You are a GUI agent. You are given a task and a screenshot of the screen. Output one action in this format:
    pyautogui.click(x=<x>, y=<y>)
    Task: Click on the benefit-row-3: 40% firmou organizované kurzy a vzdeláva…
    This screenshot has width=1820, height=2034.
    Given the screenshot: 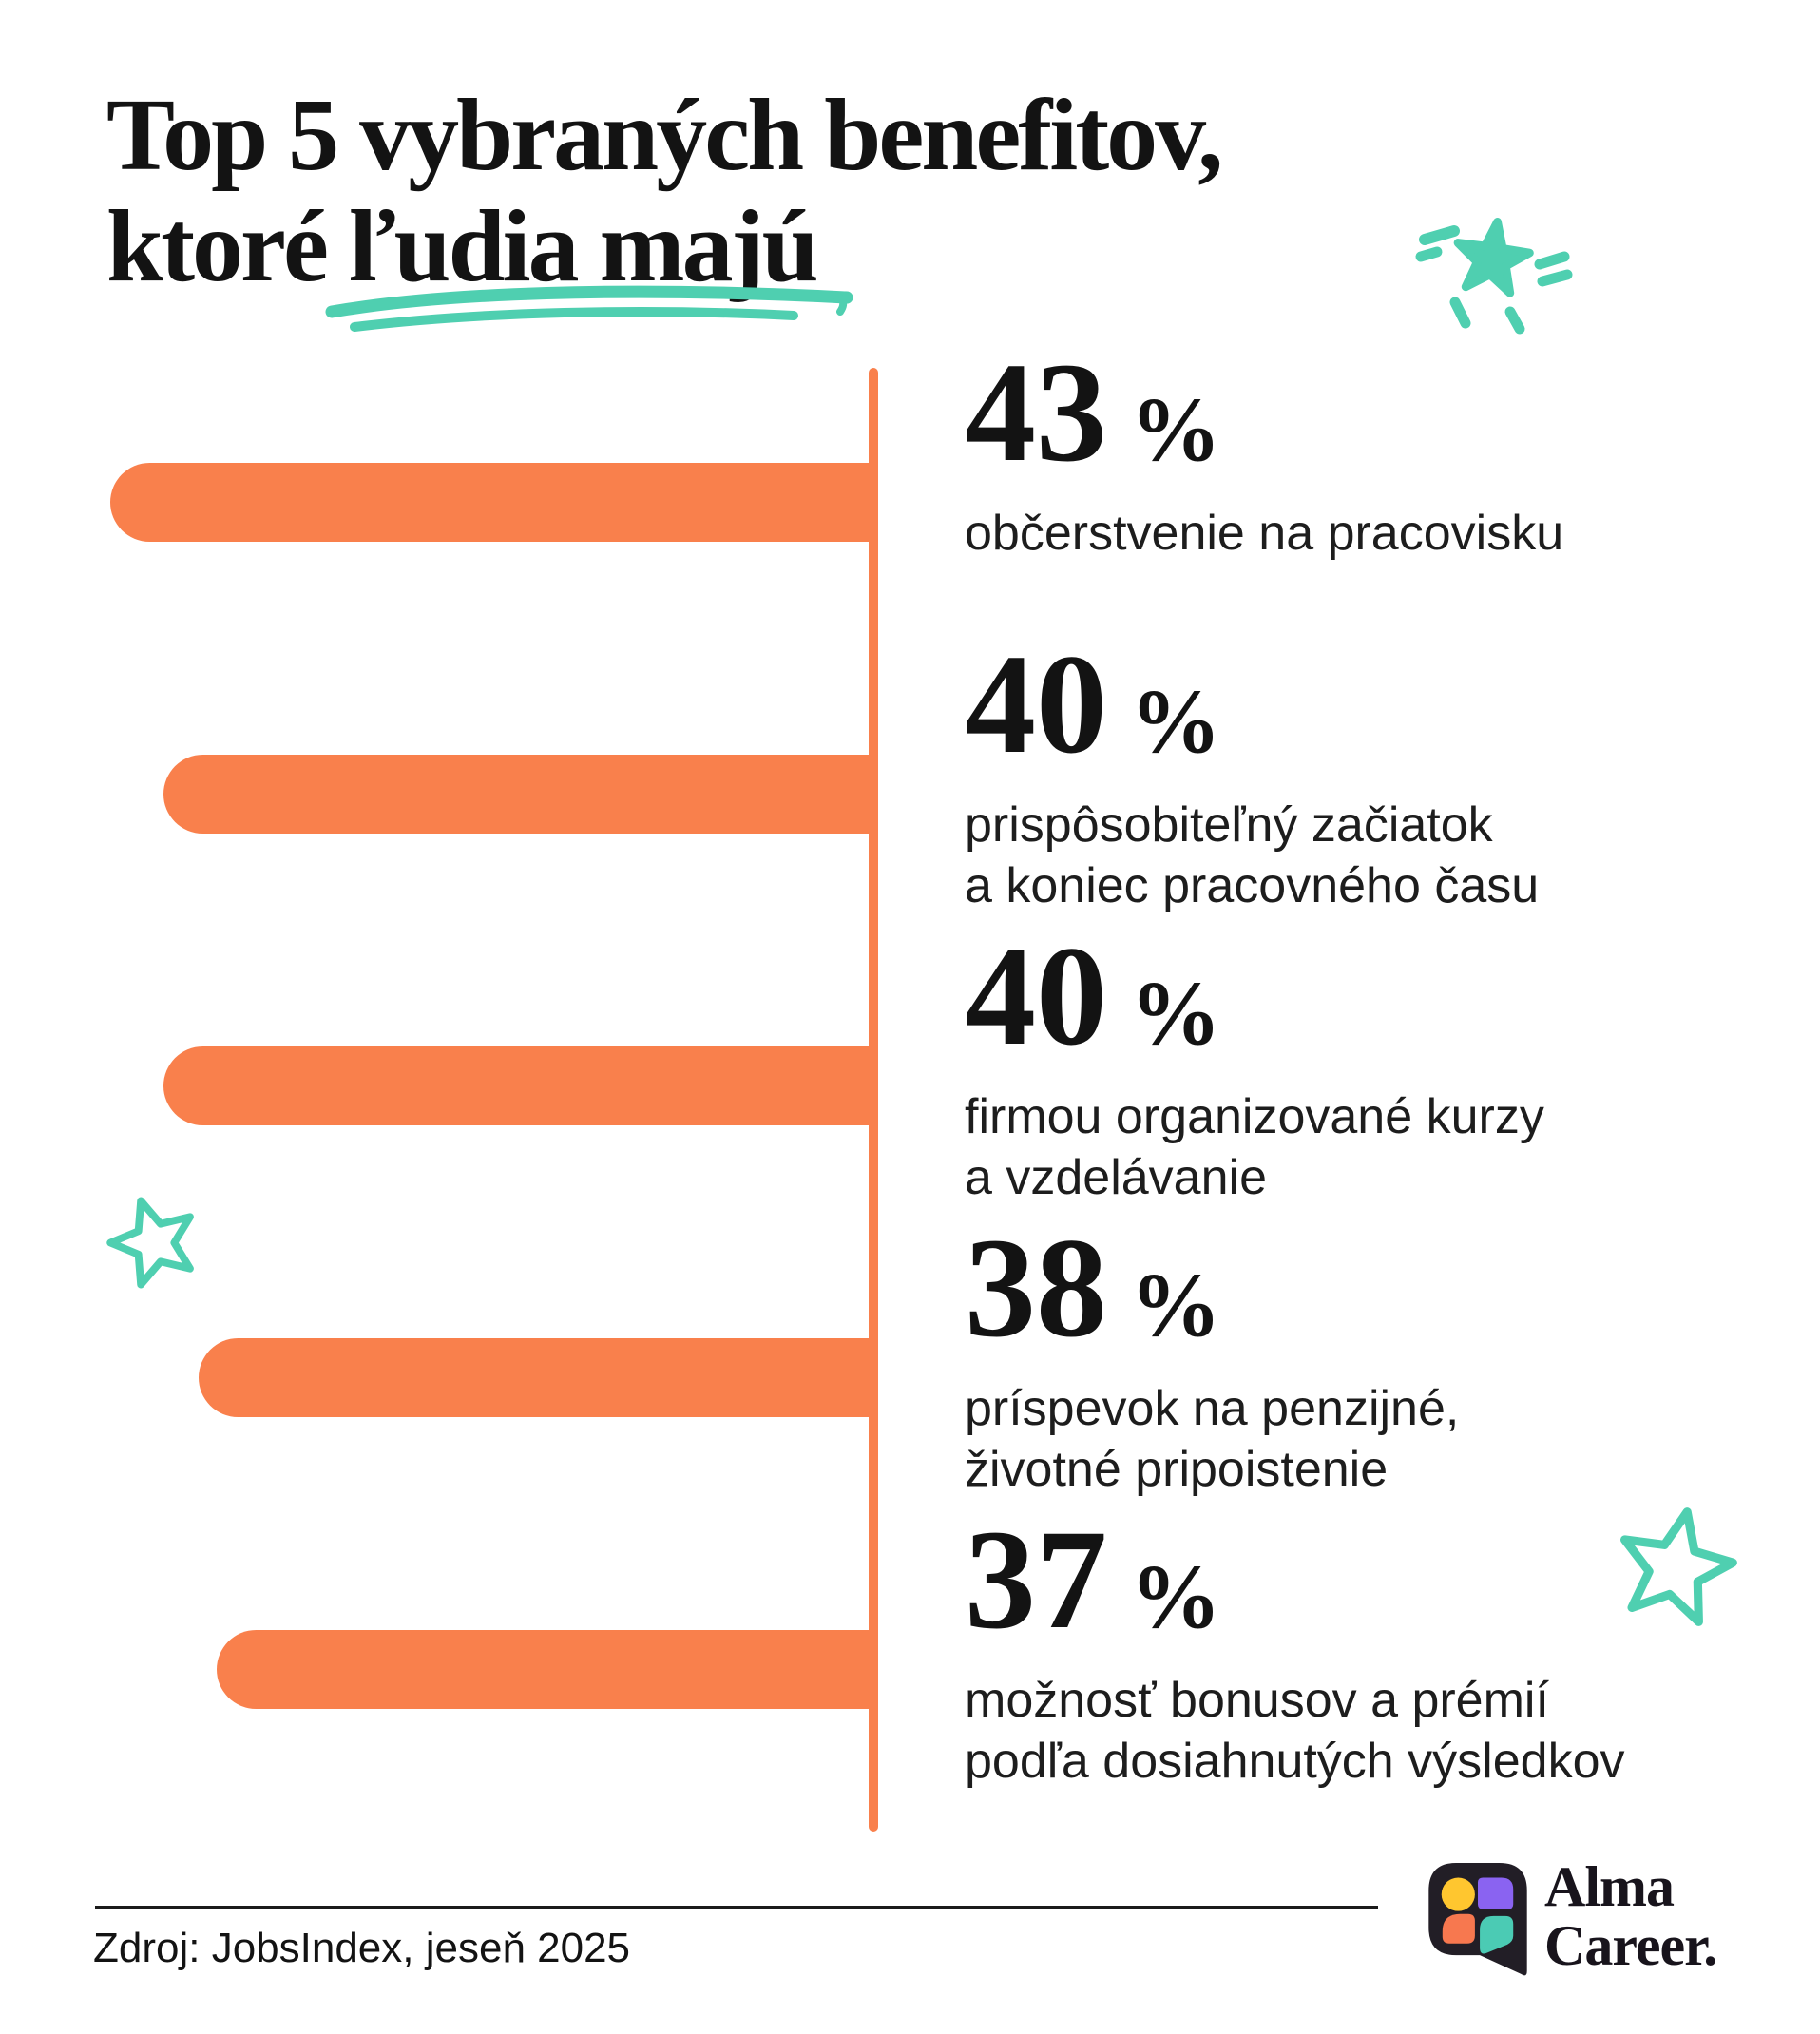 What is the action you would take?
    pyautogui.click(x=910, y=1065)
    